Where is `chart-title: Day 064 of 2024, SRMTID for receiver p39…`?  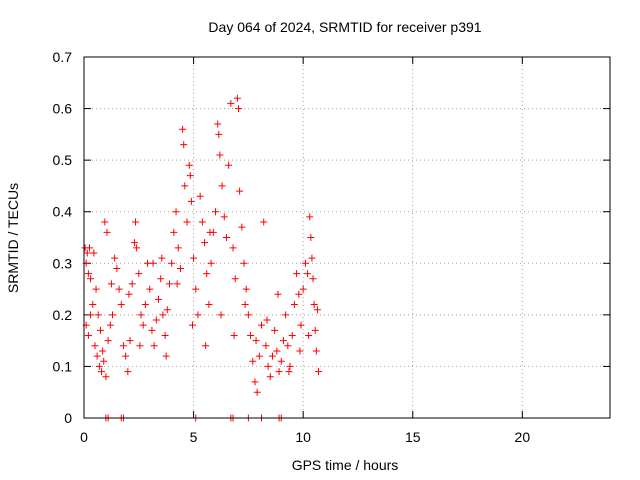 chart-title: Day 064 of 2024, SRMTID for receiver p39… is located at coordinates (344, 27).